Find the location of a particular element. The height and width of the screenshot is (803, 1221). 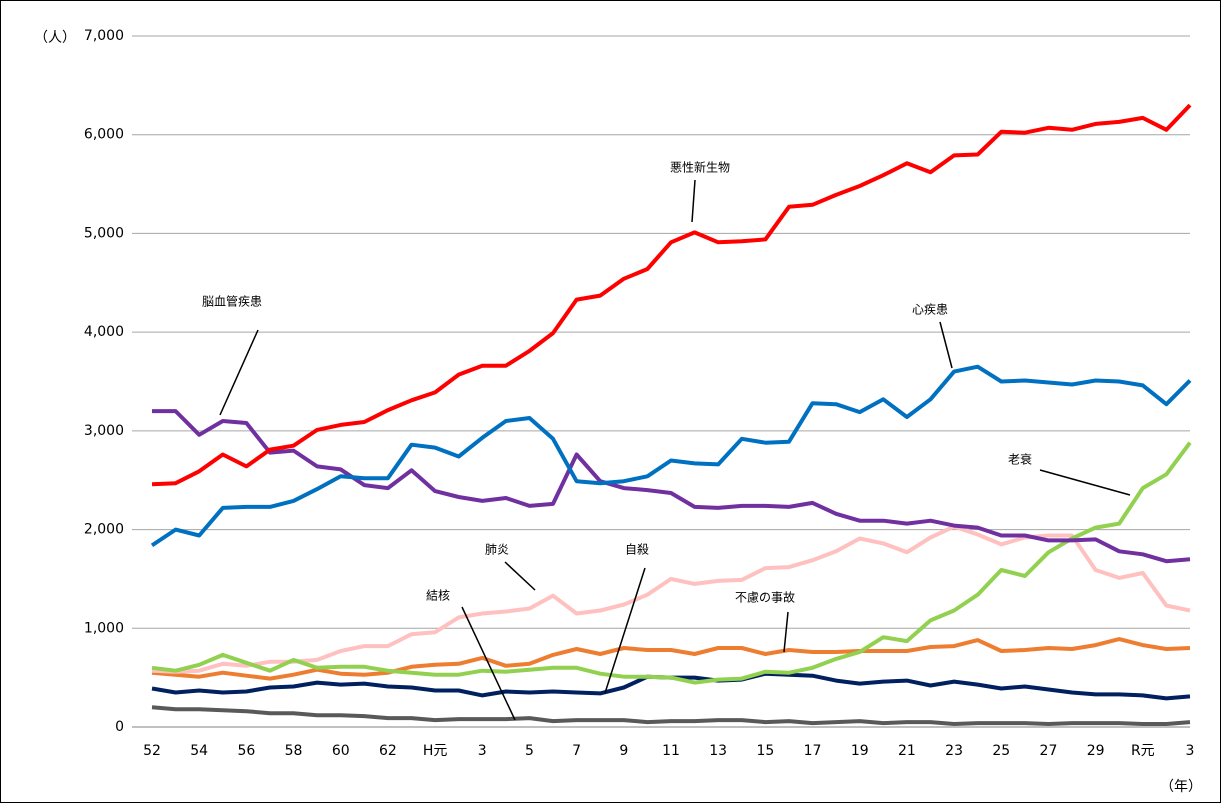

x-tick-label: 15 is located at coordinates (765, 751).